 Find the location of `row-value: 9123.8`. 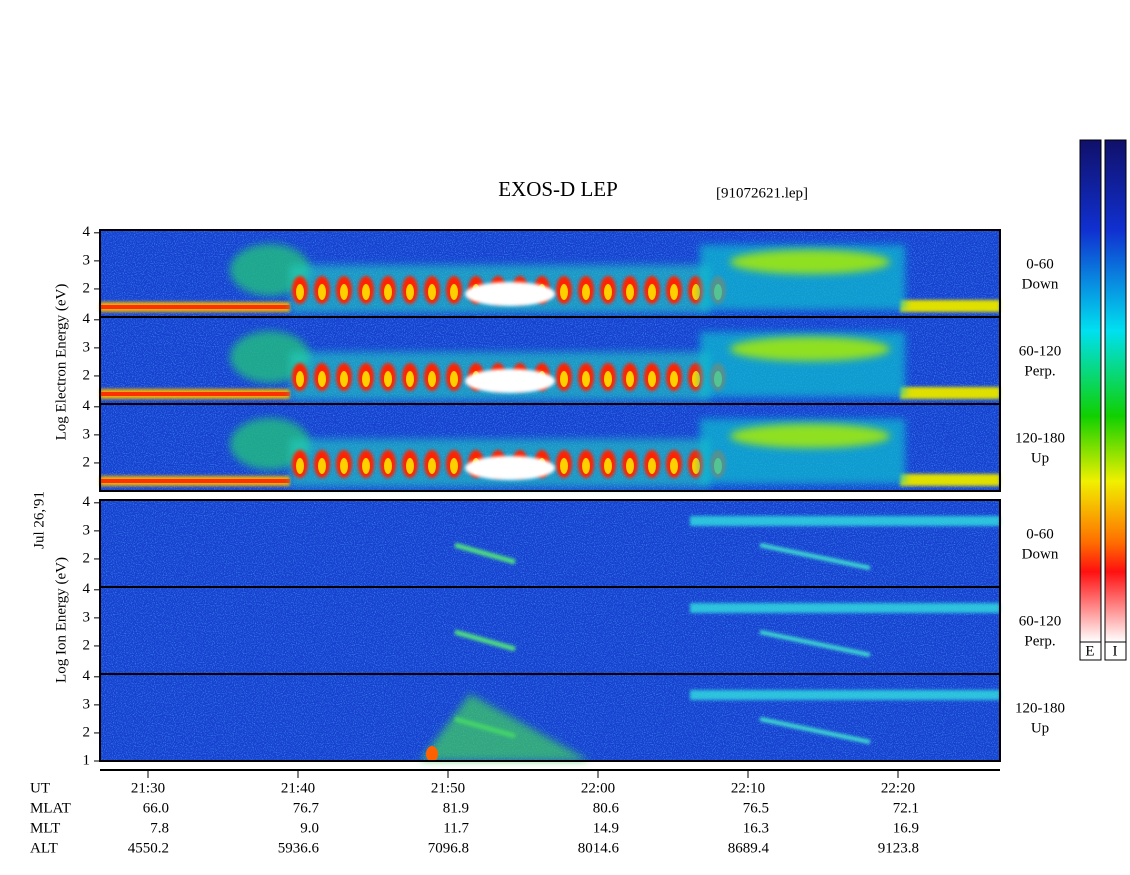

row-value: 9123.8 is located at coordinates (898, 848).